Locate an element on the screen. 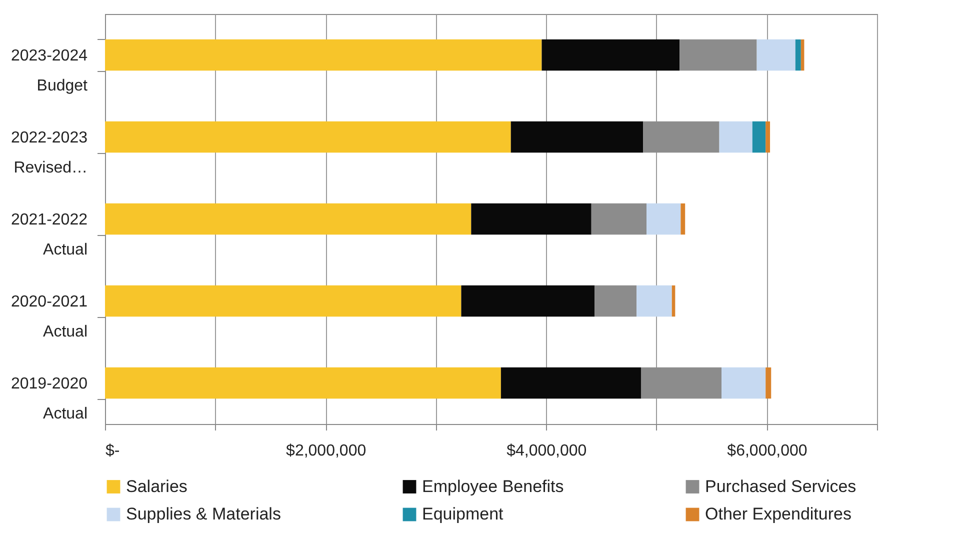  y-tick-label: 2023-2024 Budget is located at coordinates (49, 71).